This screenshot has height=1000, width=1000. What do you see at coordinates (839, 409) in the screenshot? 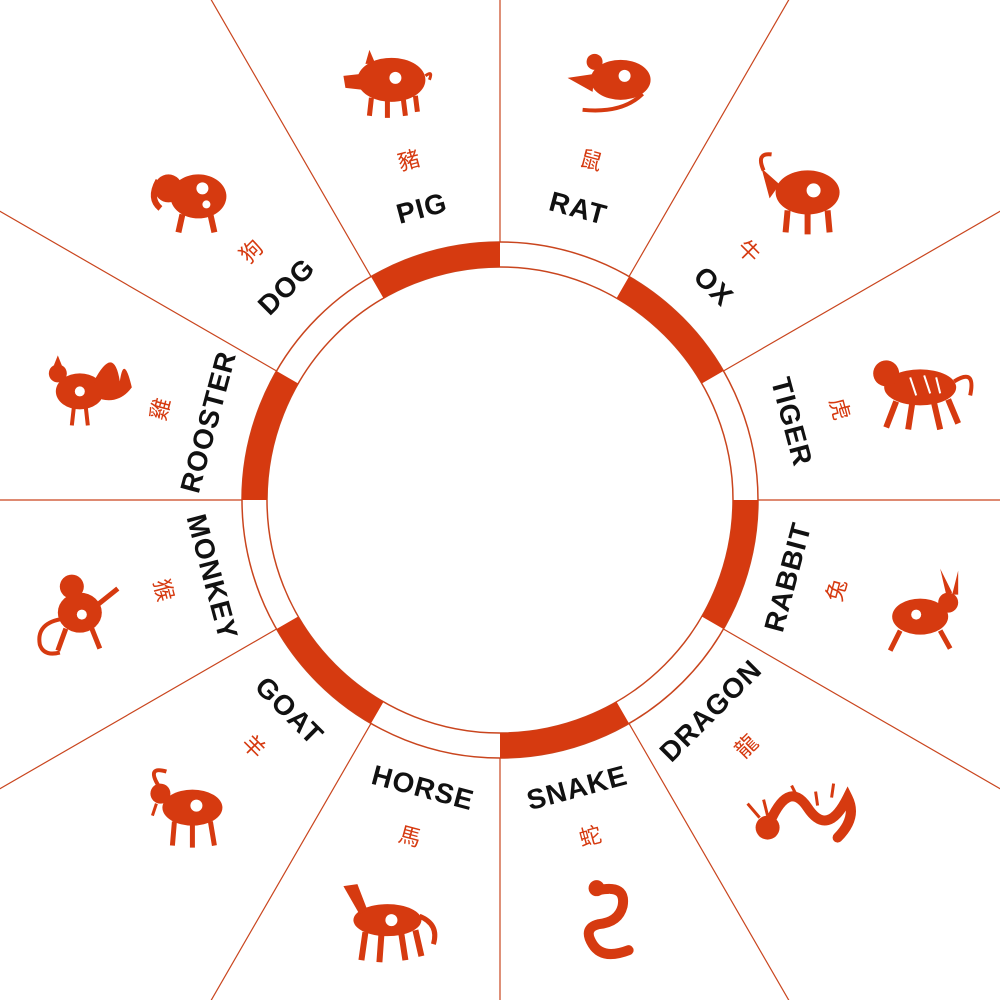
I see `animal-chinese-character: 虎` at bounding box center [839, 409].